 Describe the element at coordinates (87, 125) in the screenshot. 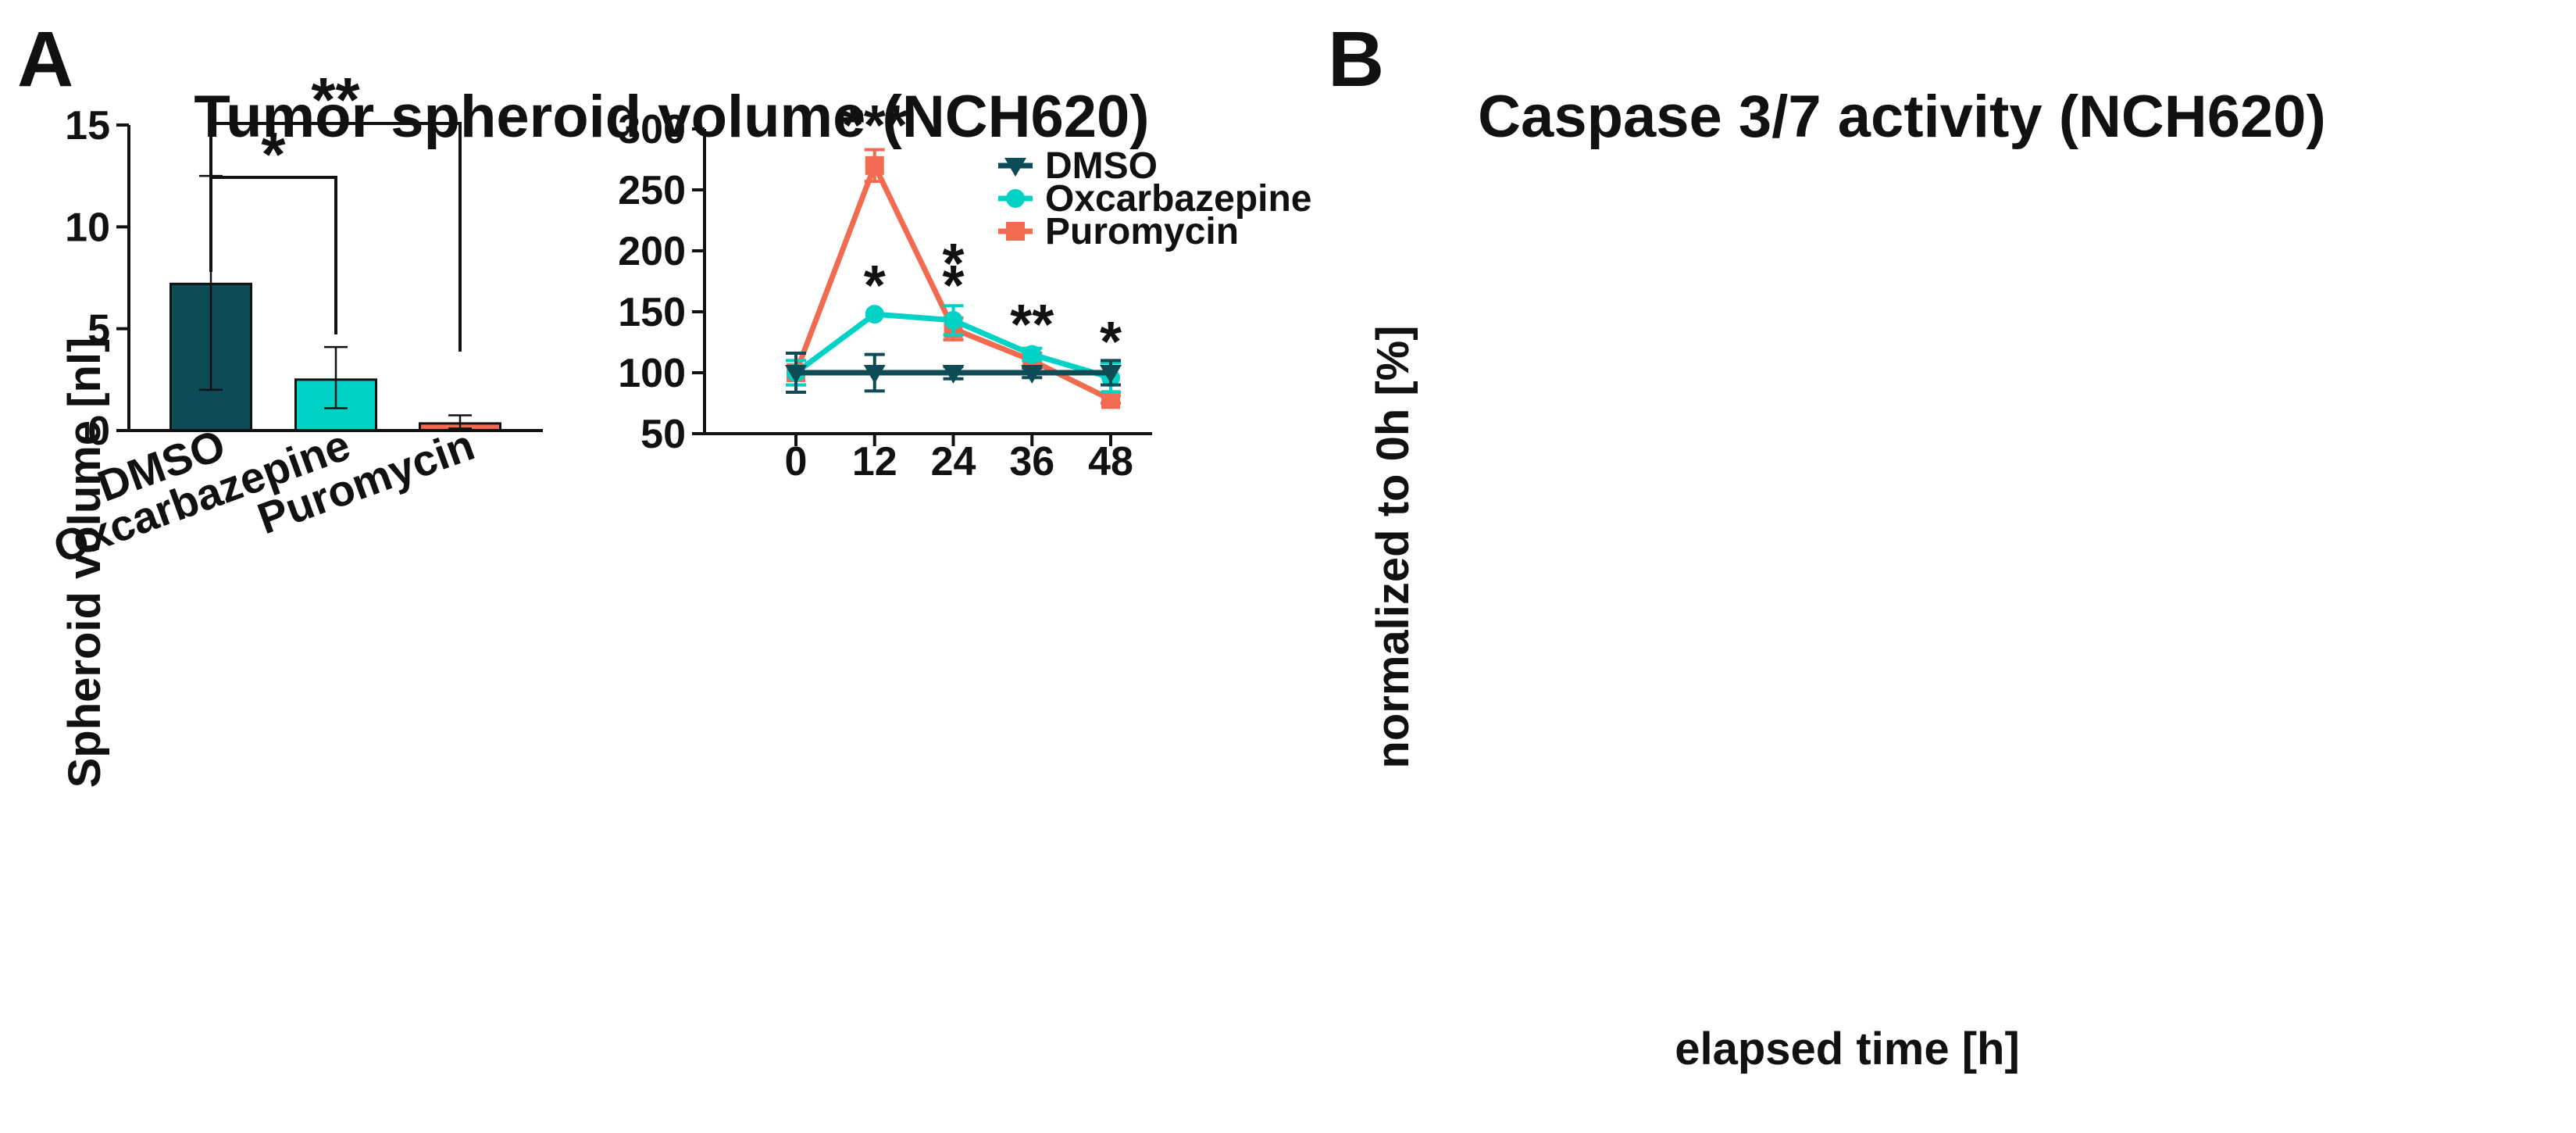

I see `y-tick-label: 15` at that location.